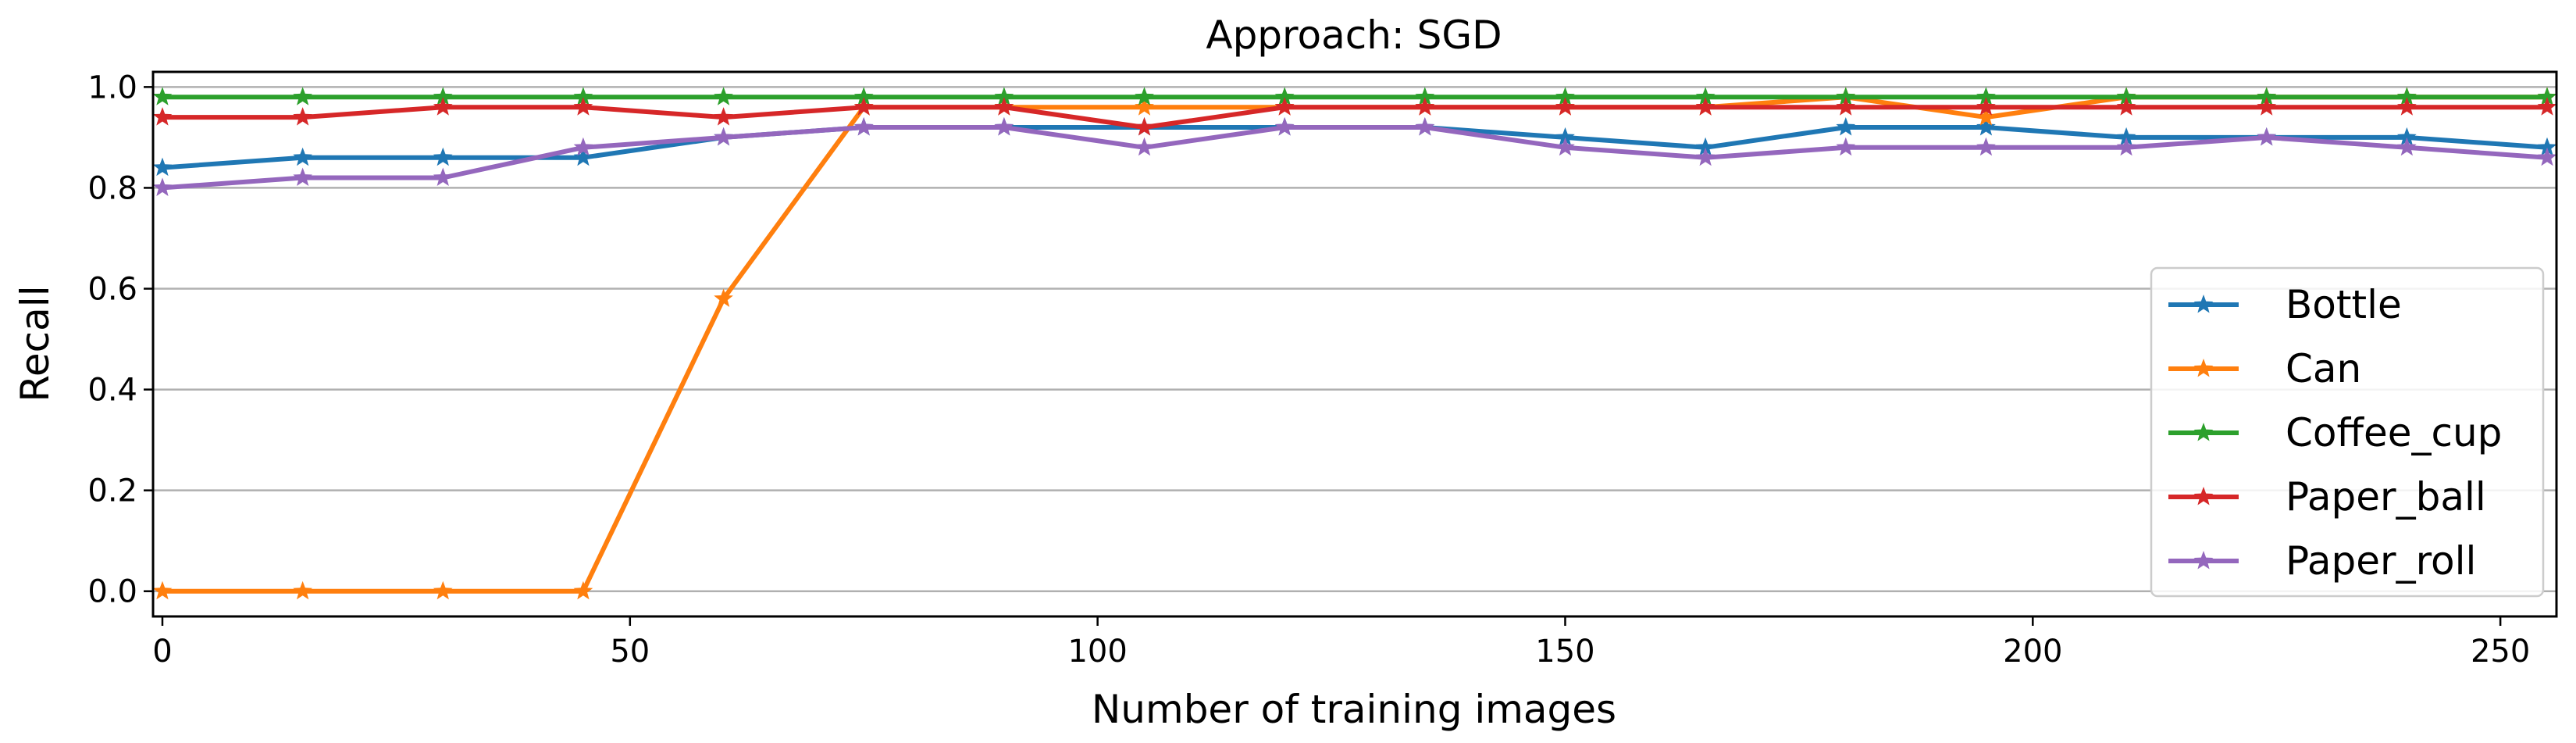  I want to click on legend-box, so click(2347, 432).